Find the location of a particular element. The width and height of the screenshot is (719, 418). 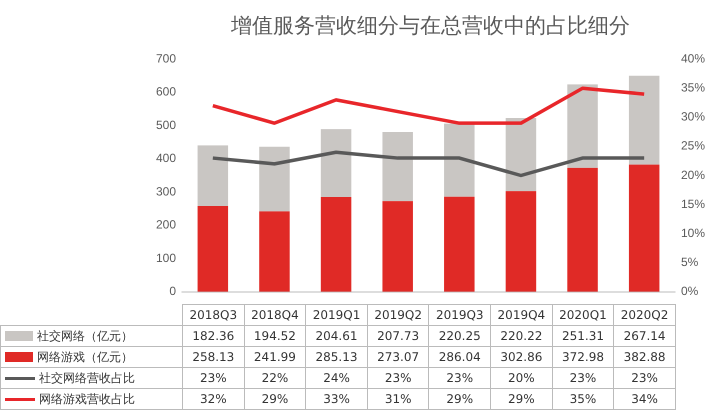

chart-title: 增值服务营收细分与在总营收中的占比细分 is located at coordinates (430, 26).